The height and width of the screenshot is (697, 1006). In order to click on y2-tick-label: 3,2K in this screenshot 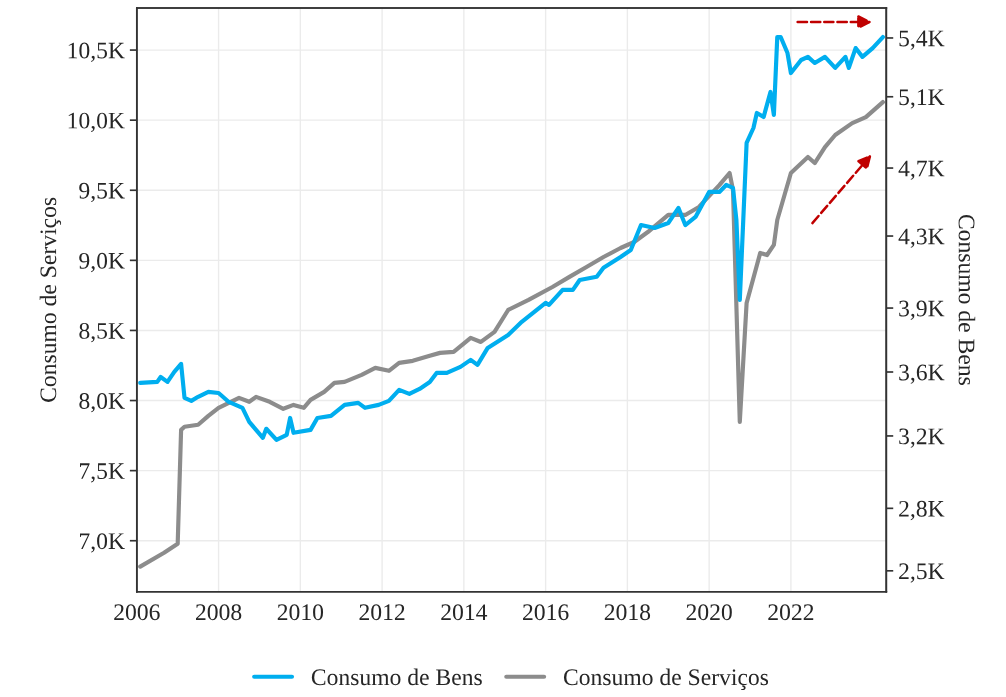, I will do `click(922, 438)`.